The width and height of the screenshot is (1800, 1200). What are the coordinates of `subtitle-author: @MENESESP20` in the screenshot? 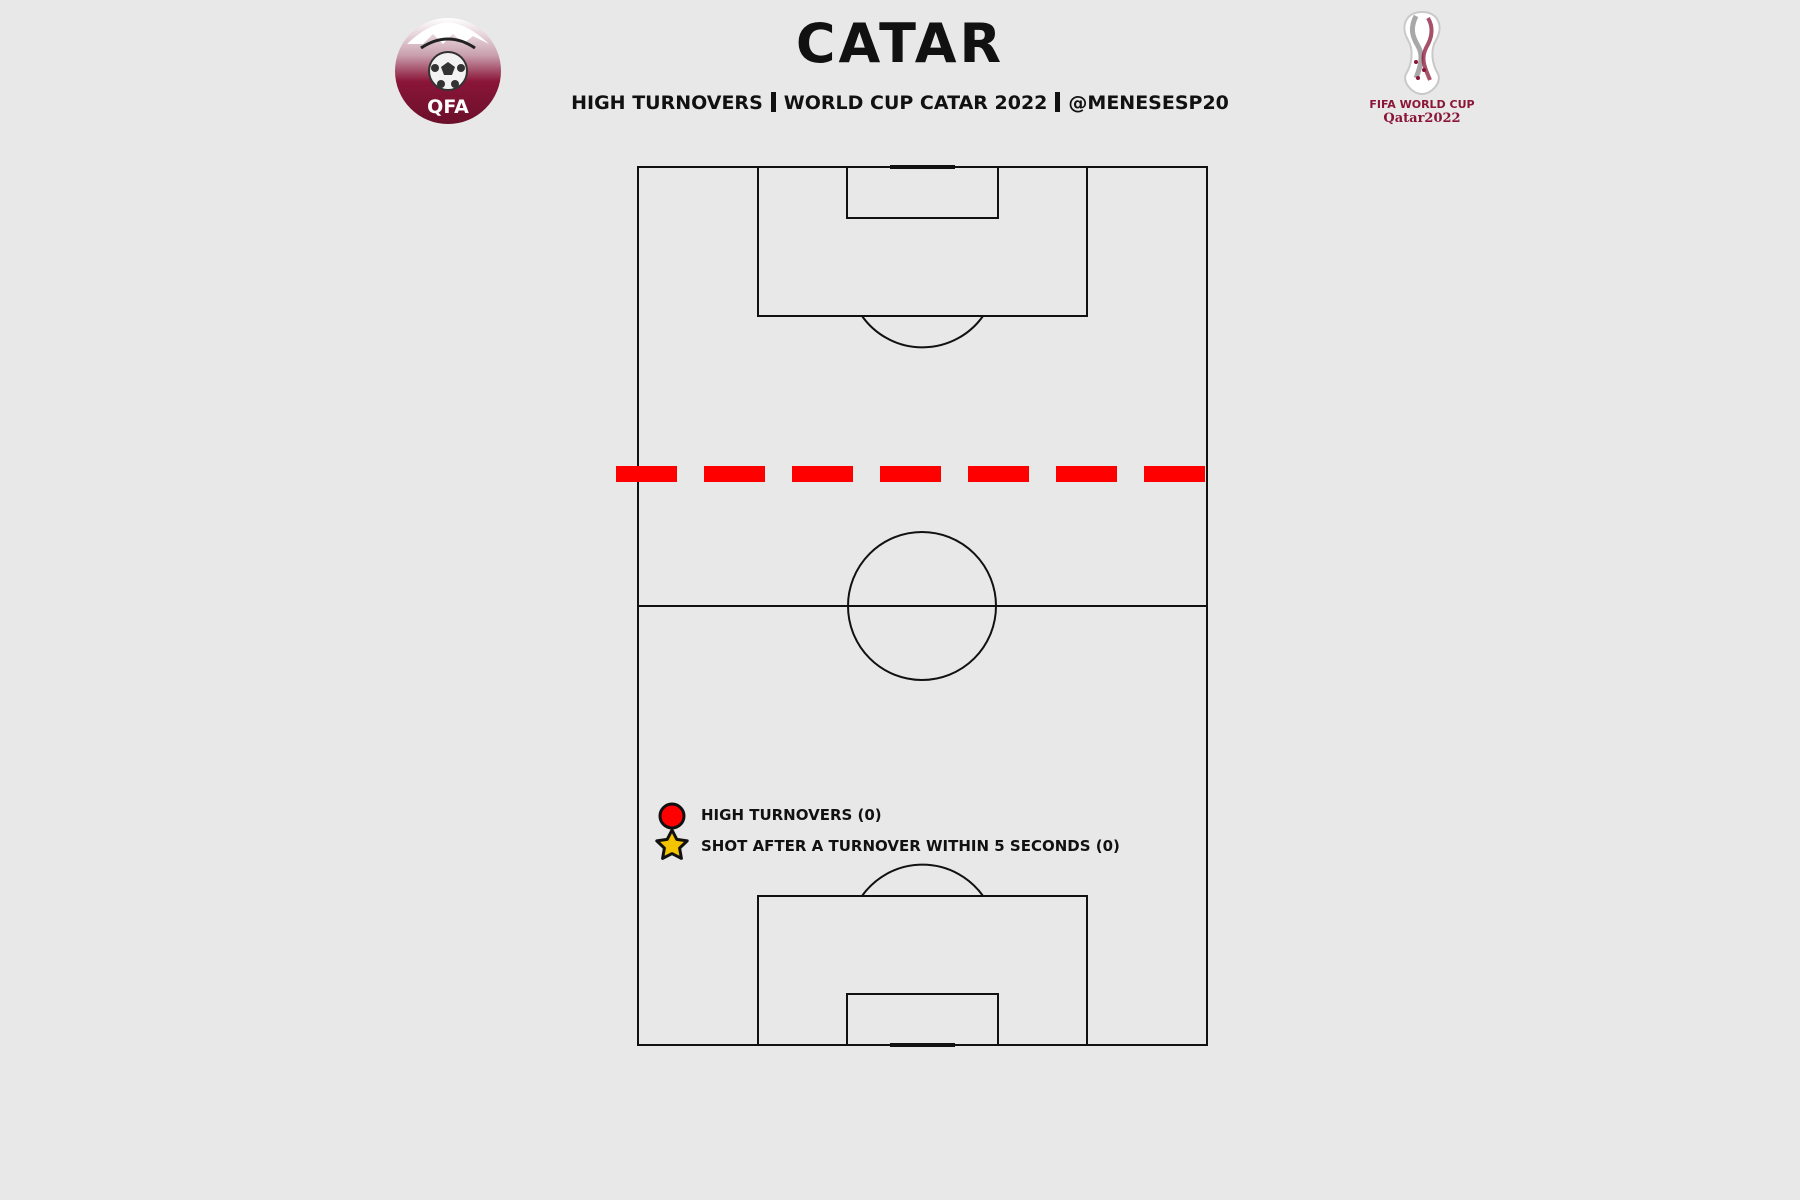 It's located at (1148, 103).